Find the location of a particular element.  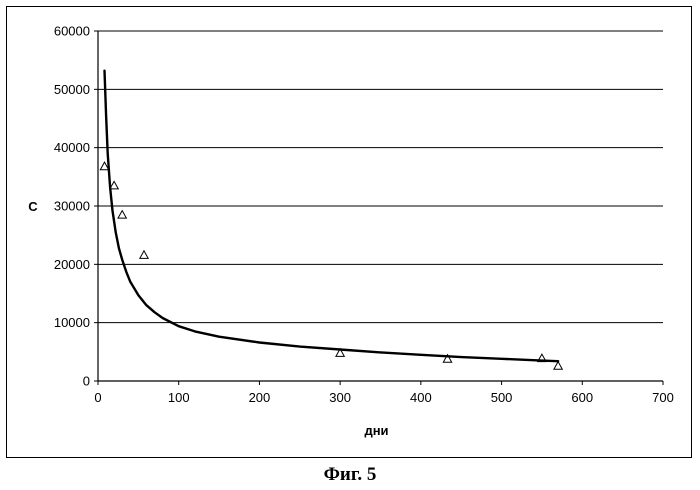

x-axis-title: дни is located at coordinates (376, 430).